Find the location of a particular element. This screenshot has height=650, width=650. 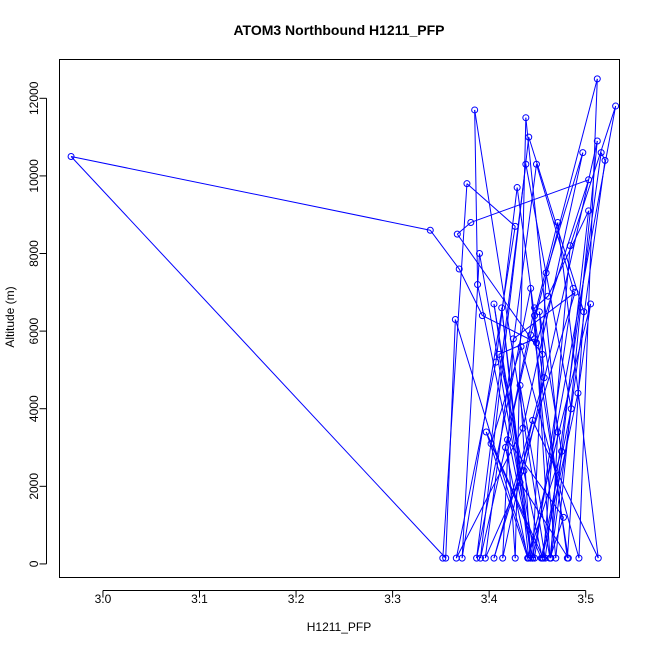

y-tick-label: 0 is located at coordinates (34, 563).